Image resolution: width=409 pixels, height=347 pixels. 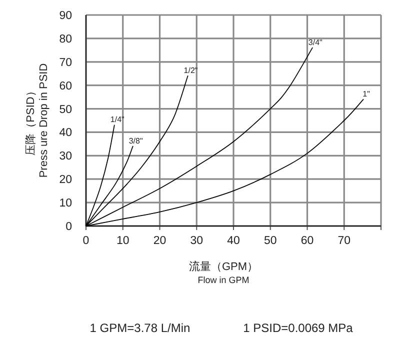 I want to click on y-tick-label: 0, so click(x=69, y=227).